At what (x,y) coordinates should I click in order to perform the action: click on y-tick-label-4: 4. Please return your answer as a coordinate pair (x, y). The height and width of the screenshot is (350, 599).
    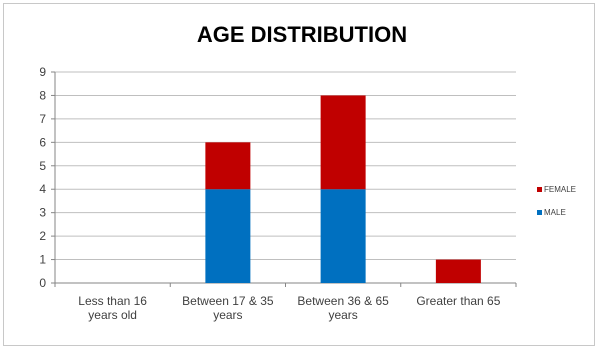
    Looking at the image, I should click on (42, 189).